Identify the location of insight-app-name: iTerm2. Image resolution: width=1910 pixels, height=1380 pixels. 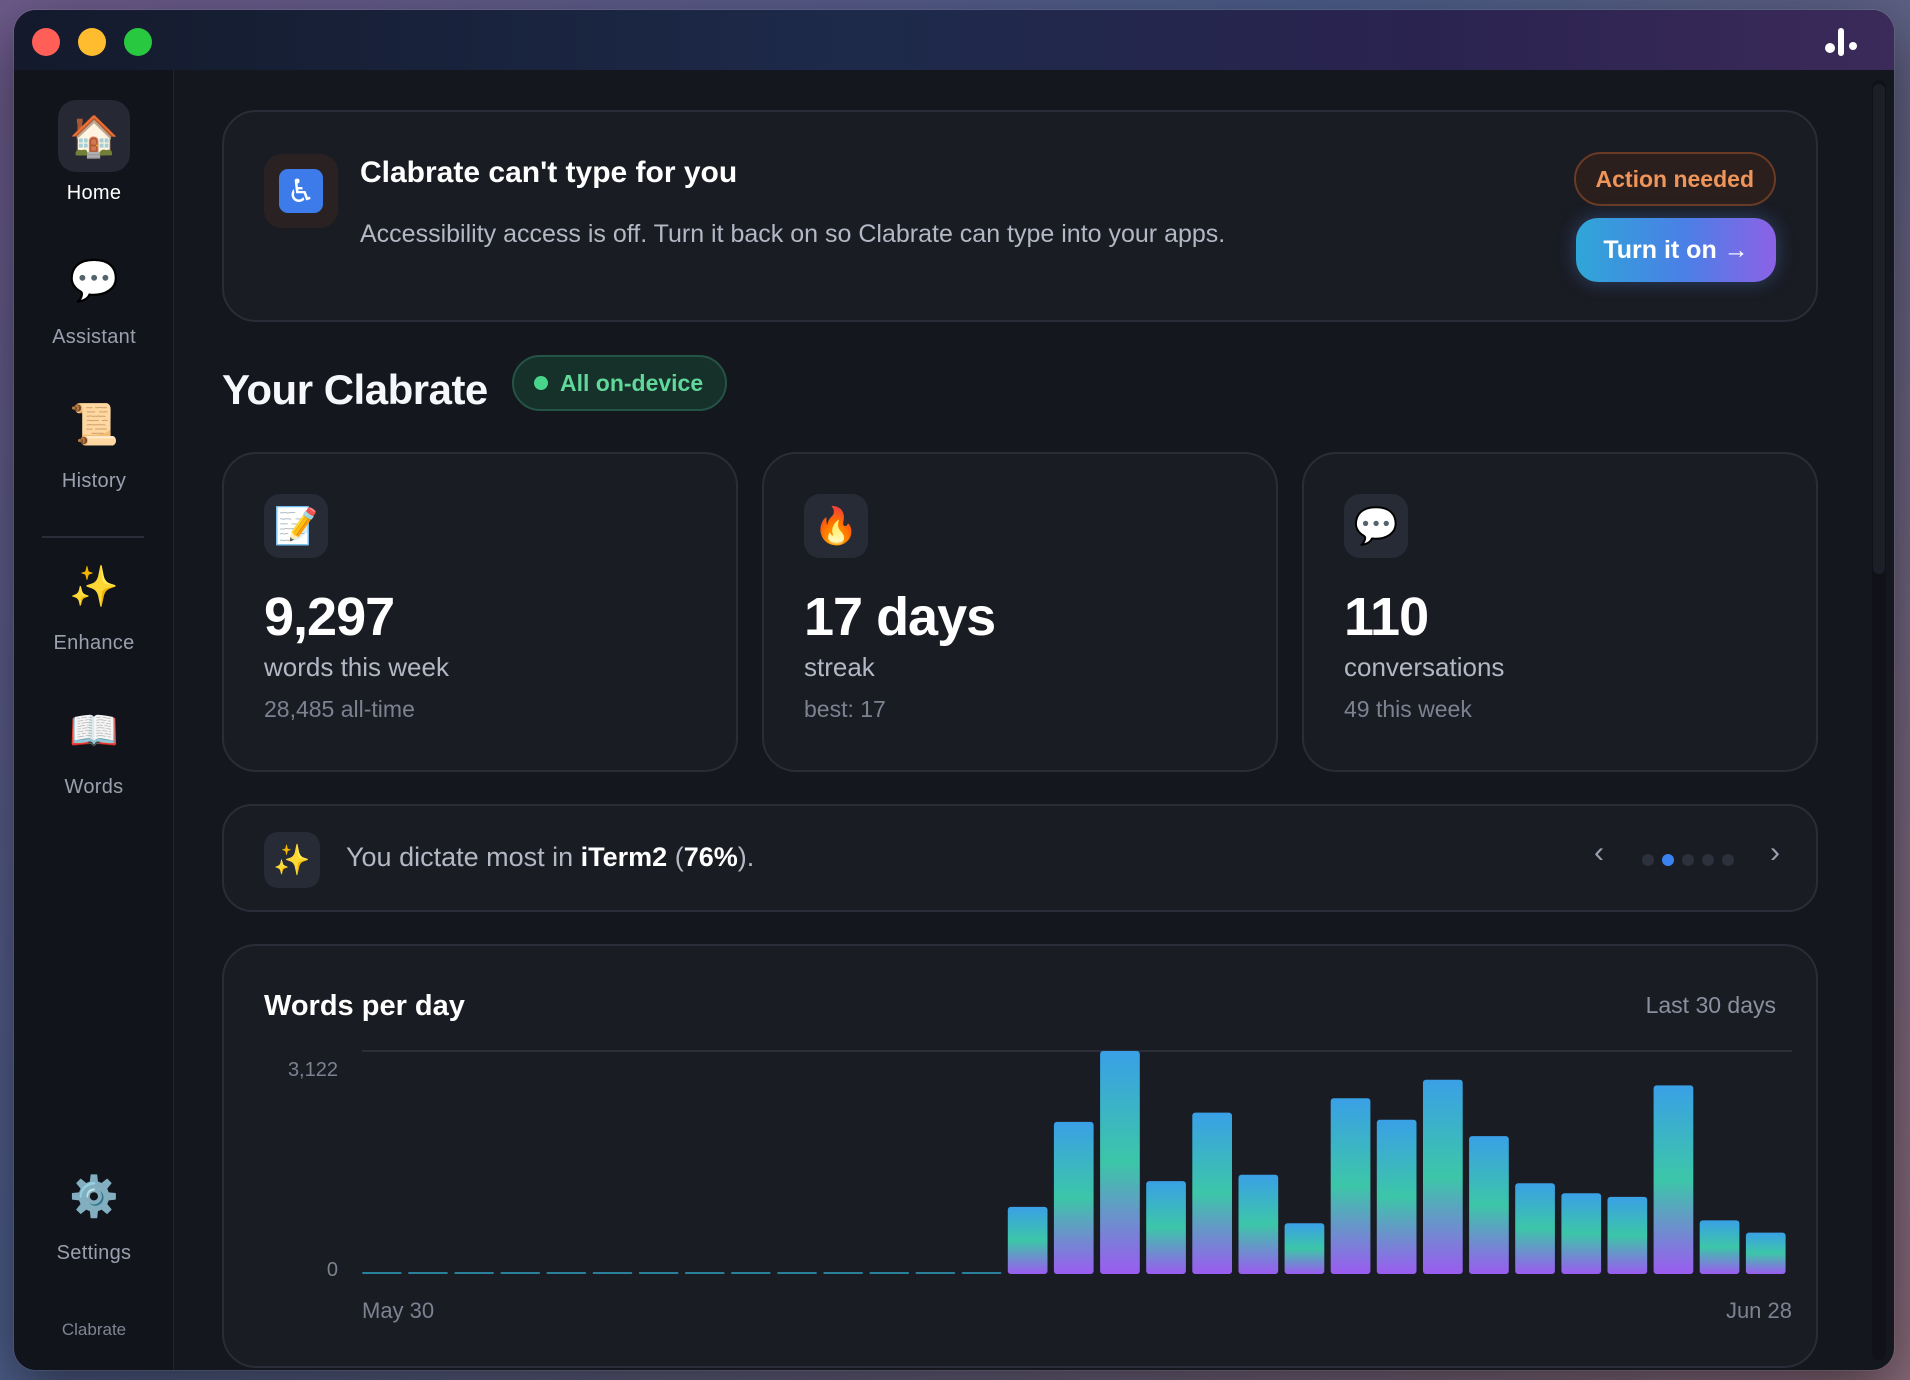
(624, 857).